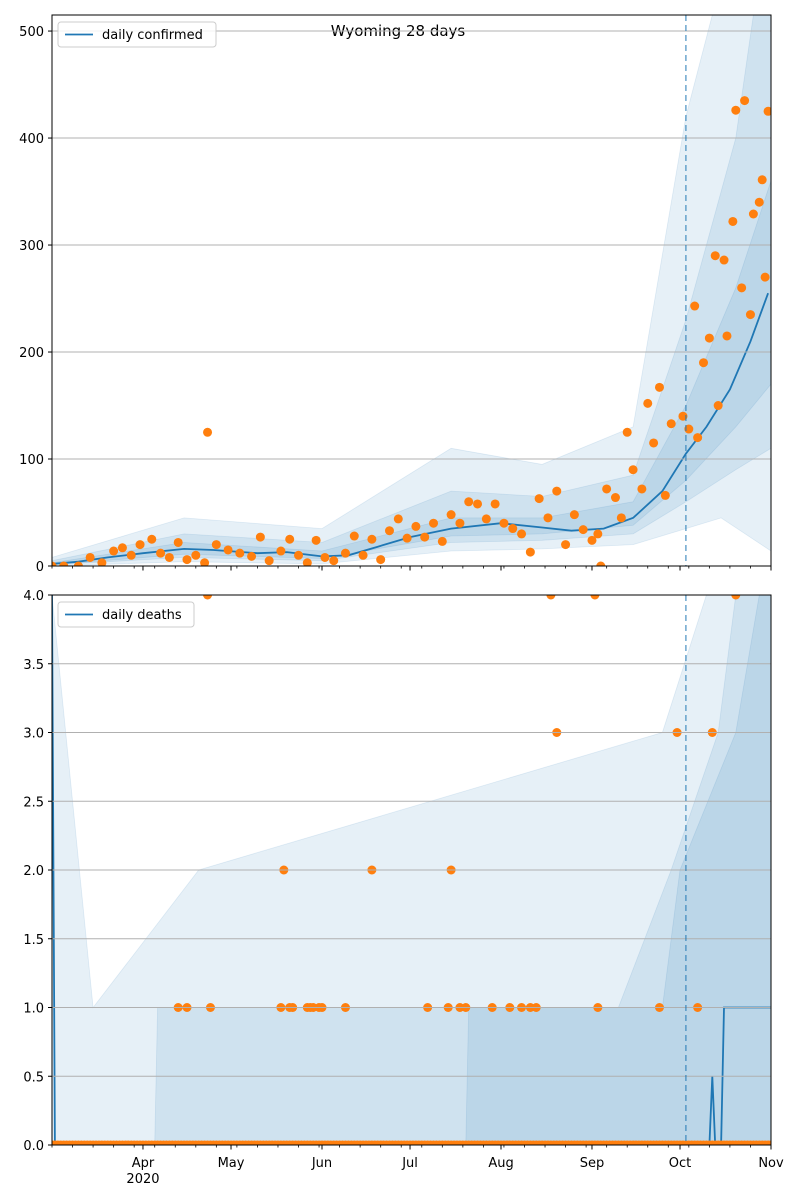 This screenshot has width=800, height=1200. Describe the element at coordinates (771, 1163) in the screenshot. I see `x-tick-label: Nov` at that location.